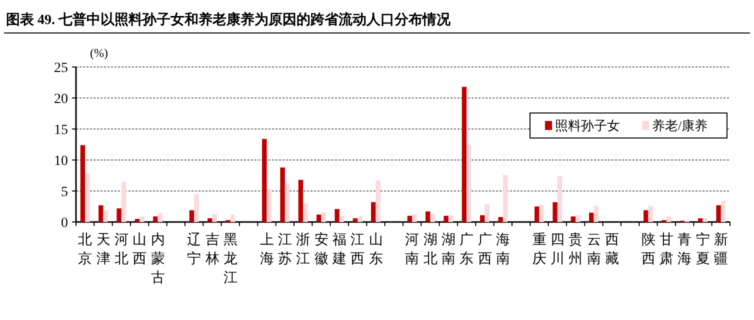  Describe the element at coordinates (557, 250) in the screenshot. I see `x-tick-label: 四川` at that location.